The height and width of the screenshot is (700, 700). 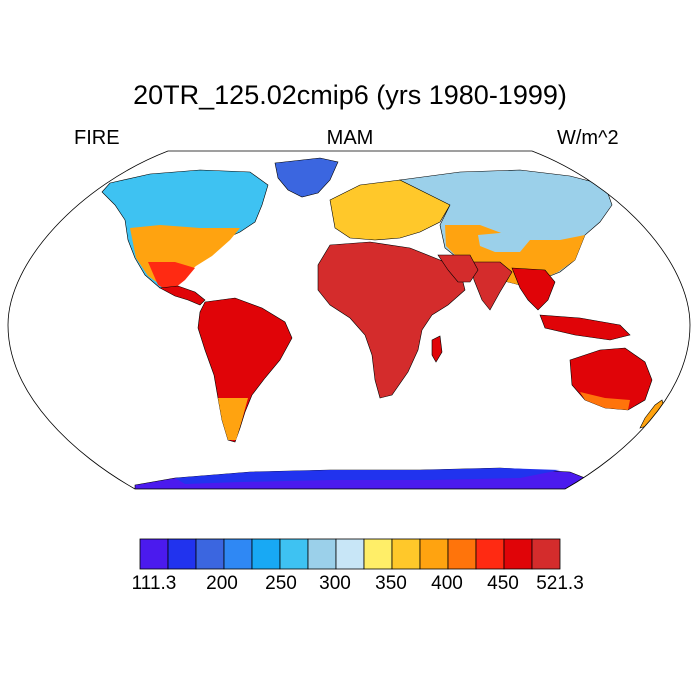 I want to click on colorbar-tick-label: 521.3, so click(x=560, y=583).